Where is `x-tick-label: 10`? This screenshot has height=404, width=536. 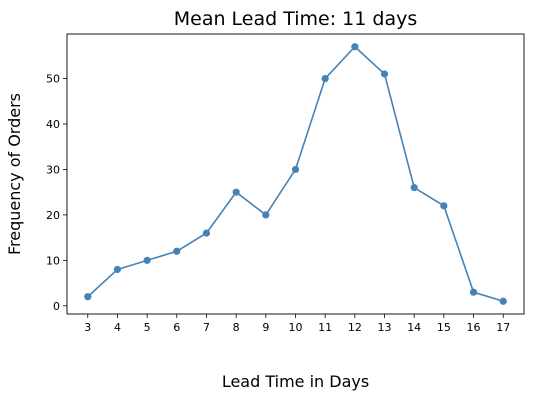 x-tick-label: 10 is located at coordinates (296, 327).